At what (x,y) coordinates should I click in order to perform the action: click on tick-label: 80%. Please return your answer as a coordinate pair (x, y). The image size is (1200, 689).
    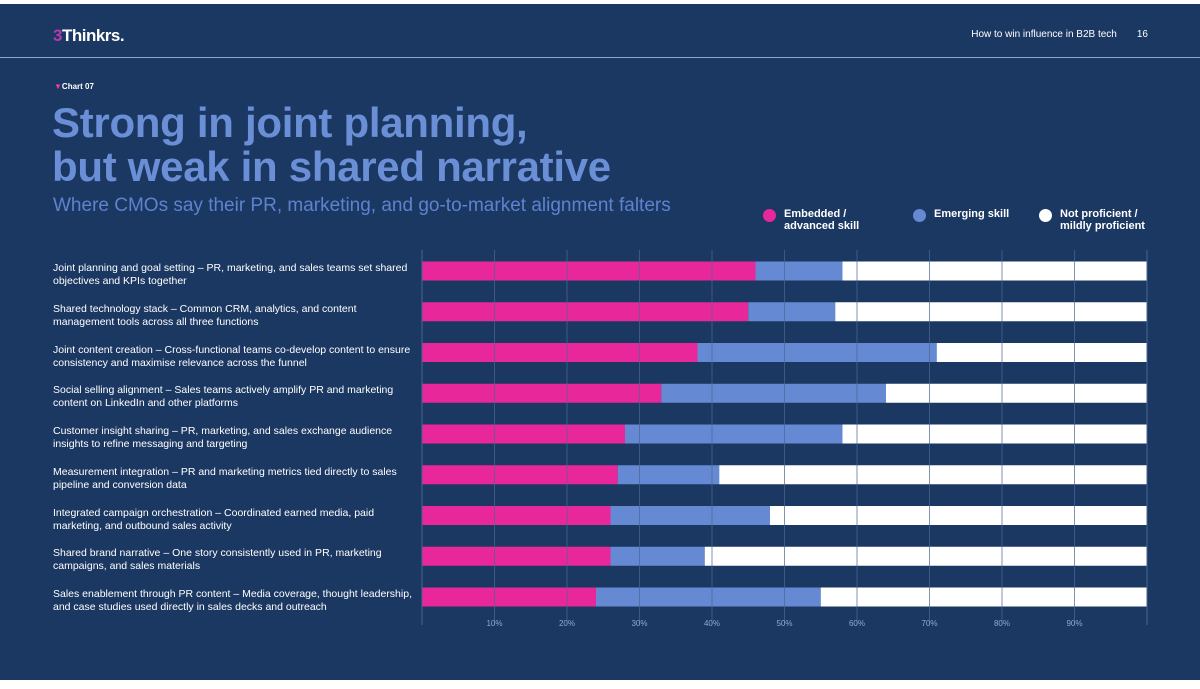
    Looking at the image, I should click on (1002, 623).